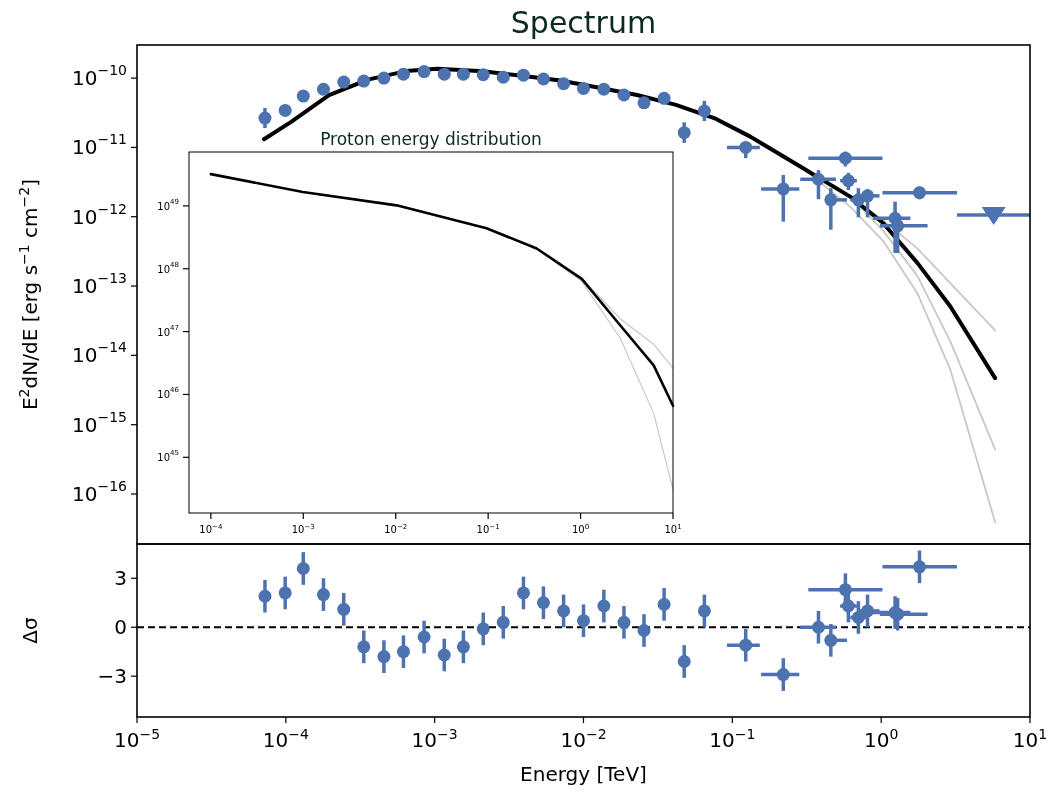  What do you see at coordinates (99, 422) in the screenshot?
I see `y-tick-label: 10$^{−15}$` at bounding box center [99, 422].